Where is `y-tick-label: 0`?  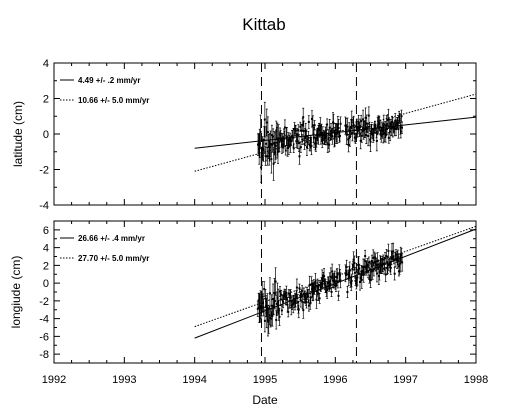 y-tick-label: 0 is located at coordinates (46, 135).